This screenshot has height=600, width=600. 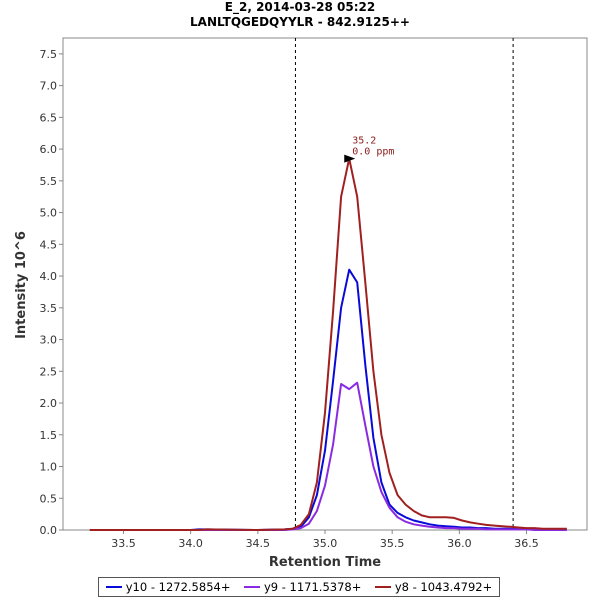 I want to click on legend-item: y10 - 1272.5854+, so click(x=168, y=587).